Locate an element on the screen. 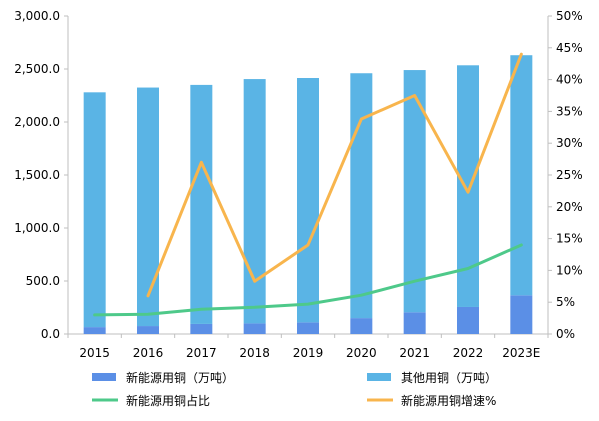 The image size is (599, 421). right-axis-tick-label: 45% is located at coordinates (569, 48).